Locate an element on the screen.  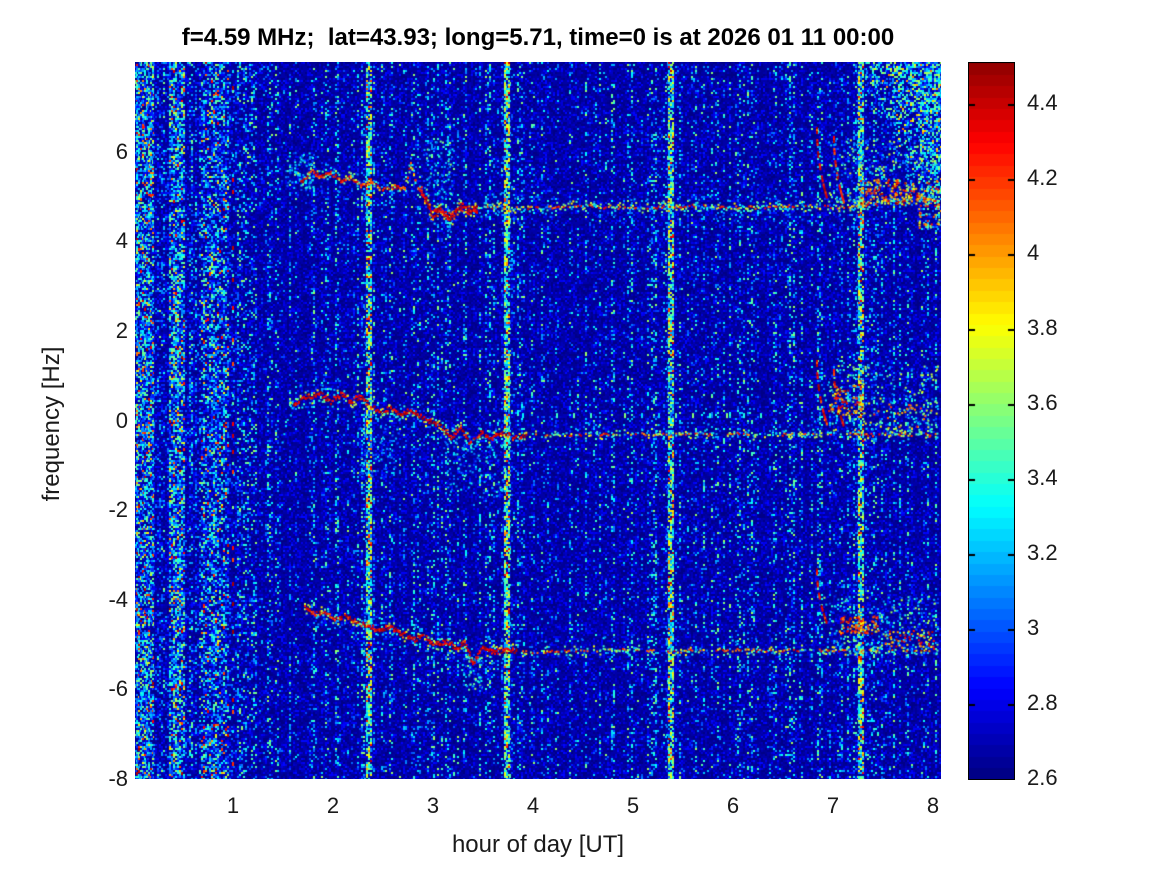
x-tick-label-7: 7 is located at coordinates (833, 805).